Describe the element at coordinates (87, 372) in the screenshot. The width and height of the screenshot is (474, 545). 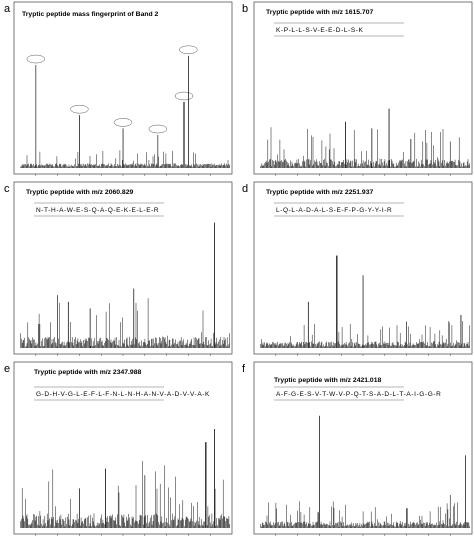
I see `plot-title: Tryptic peptide with m/z 2347.988` at that location.